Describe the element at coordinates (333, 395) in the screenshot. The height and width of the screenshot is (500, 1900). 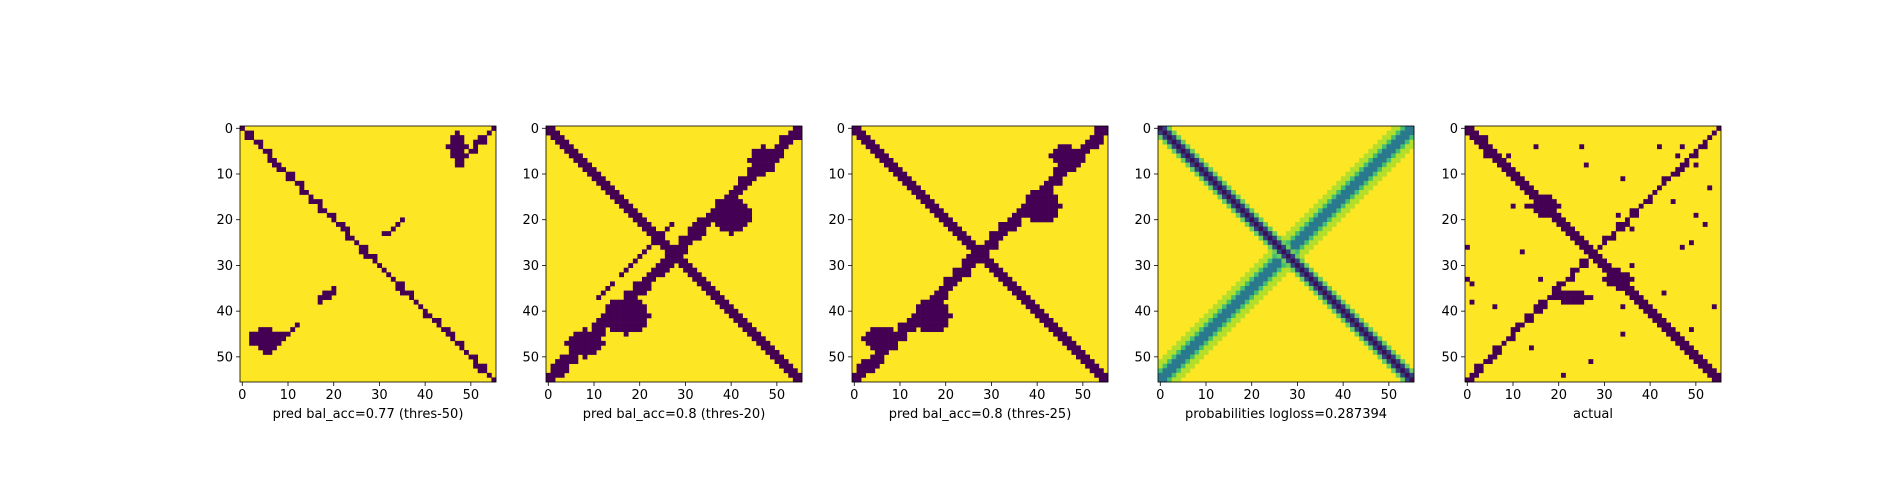
I see `x-tick-label: 20` at that location.